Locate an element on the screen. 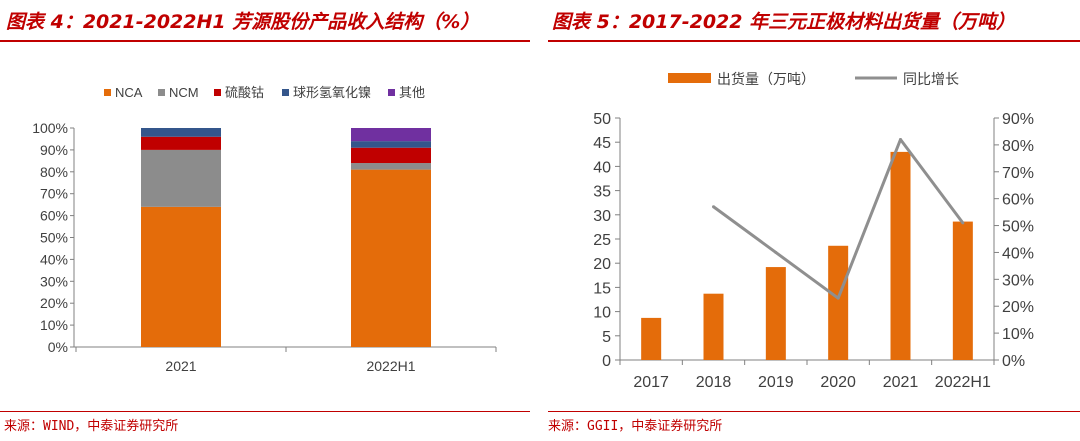  line-point-growth-2021 is located at coordinates (900, 140).